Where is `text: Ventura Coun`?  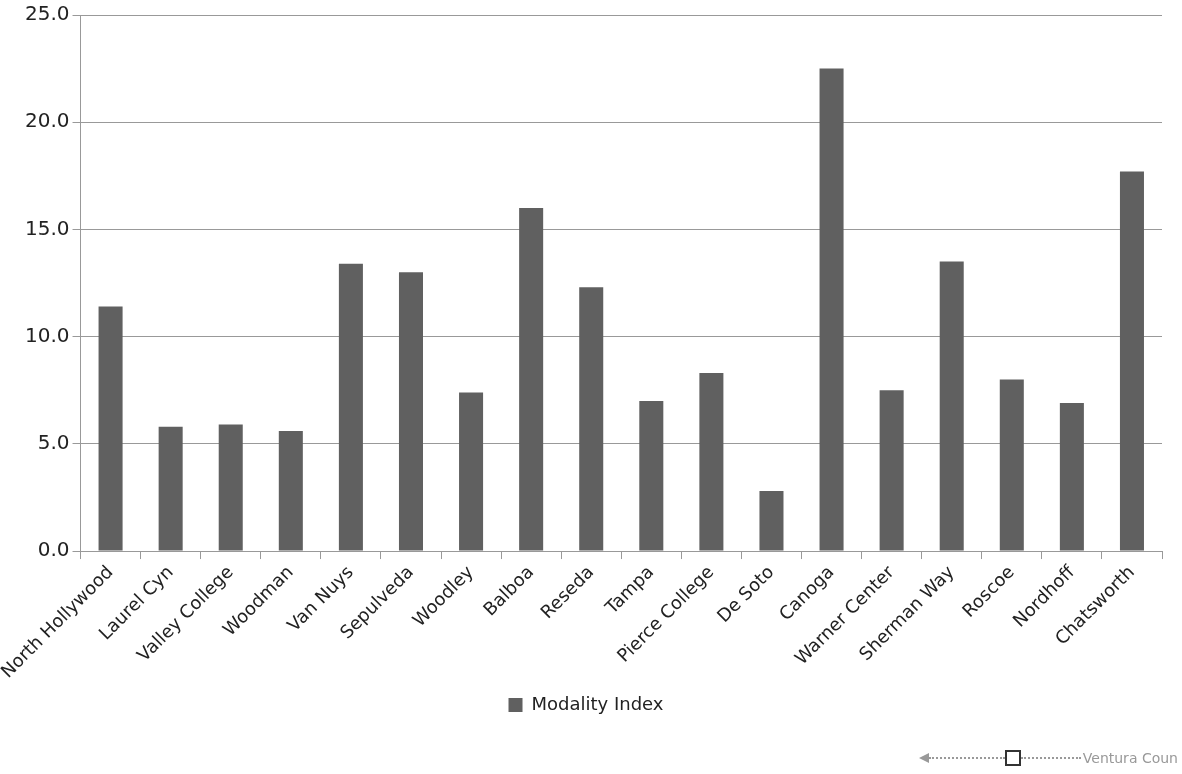
text: Ventura Coun is located at coordinates (1130, 758).